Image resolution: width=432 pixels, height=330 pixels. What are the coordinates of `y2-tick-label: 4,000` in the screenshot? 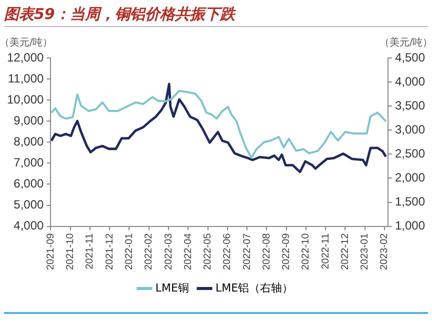 It's located at (410, 81).